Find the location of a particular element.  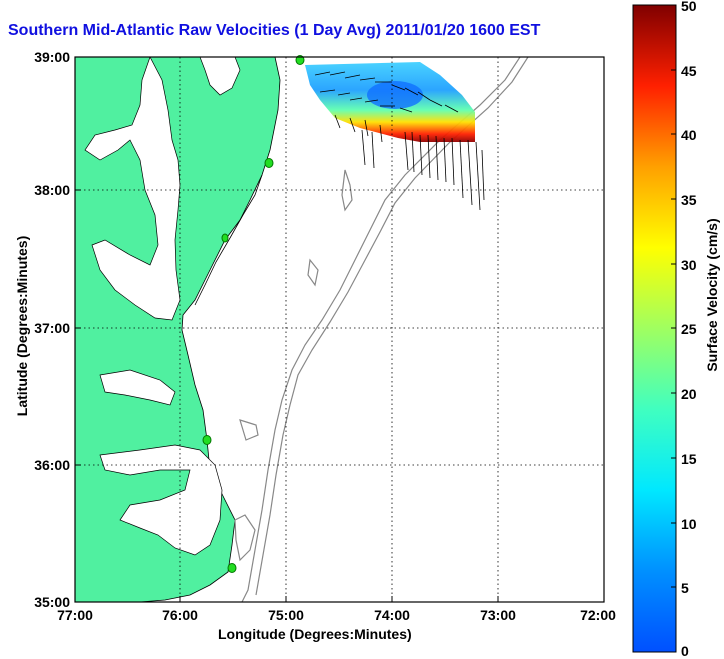

colorbar is located at coordinates (654, 328).